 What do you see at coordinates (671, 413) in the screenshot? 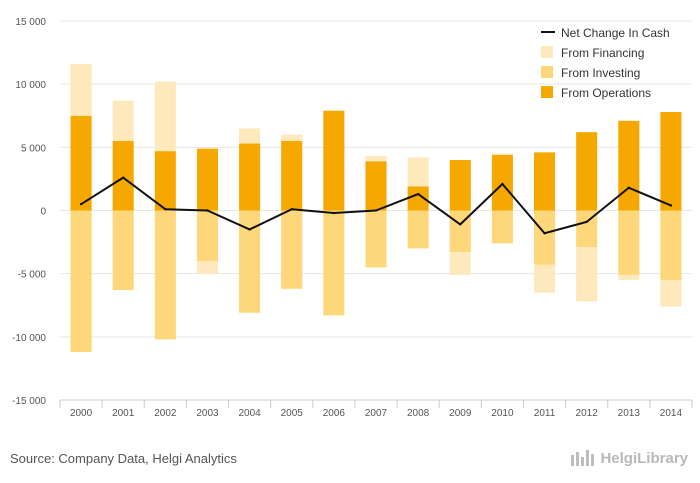
I see `x-tick-label: 2014` at bounding box center [671, 413].